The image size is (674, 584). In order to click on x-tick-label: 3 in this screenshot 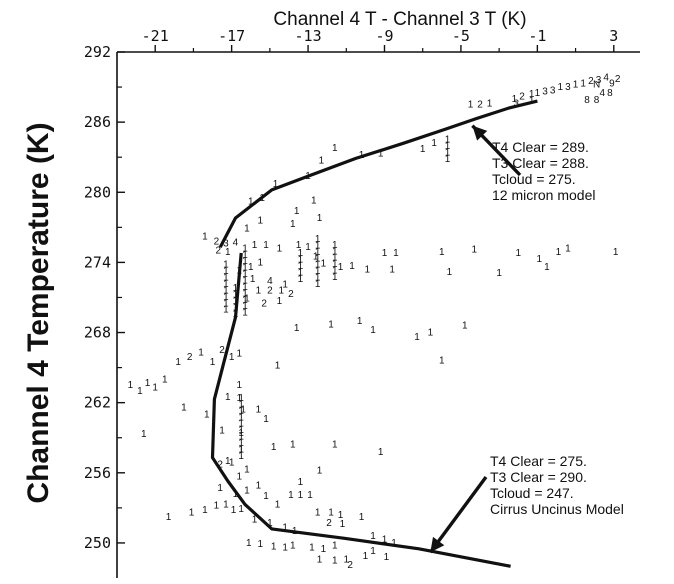, I will do `click(613, 36)`.